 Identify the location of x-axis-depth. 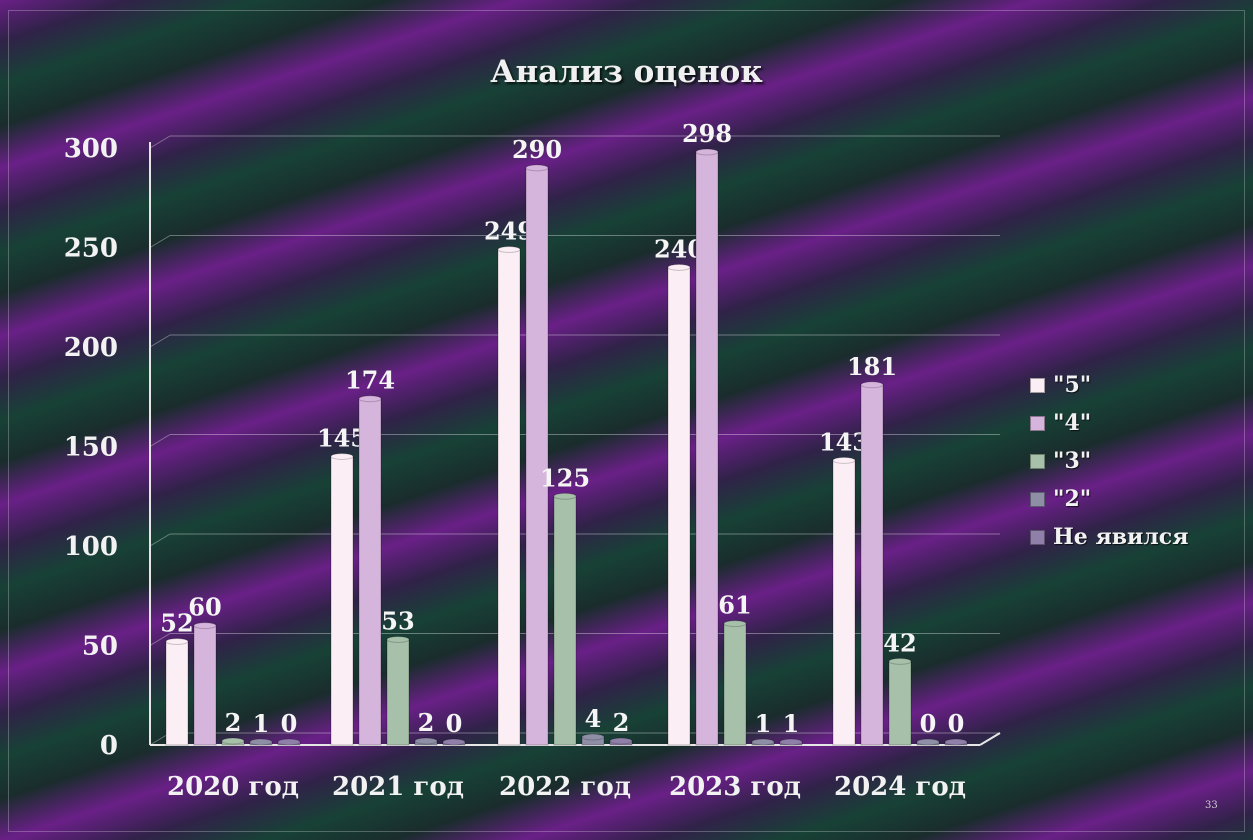
(990, 739).